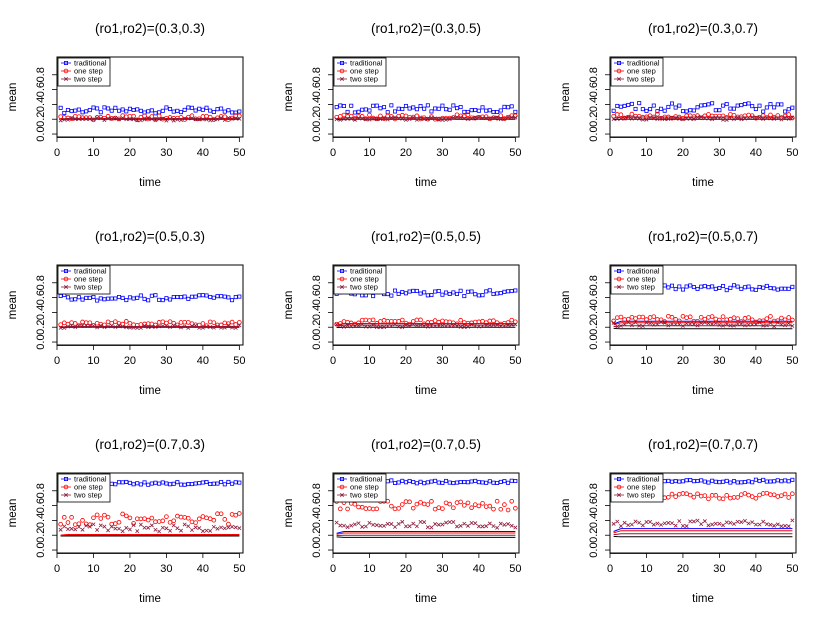 The width and height of the screenshot is (830, 623). Describe the element at coordinates (239, 361) in the screenshot. I see `x-tick-label: 50` at that location.